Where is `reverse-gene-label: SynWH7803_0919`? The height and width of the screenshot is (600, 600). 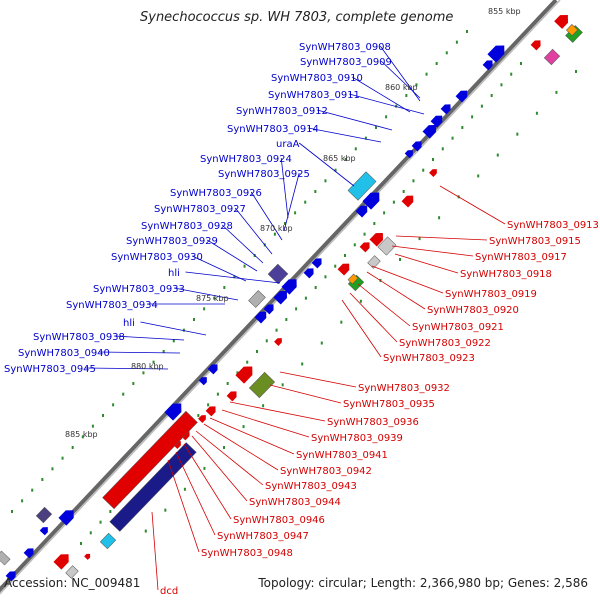 reverse-gene-label: SynWH7803_0919 is located at coordinates (491, 294).